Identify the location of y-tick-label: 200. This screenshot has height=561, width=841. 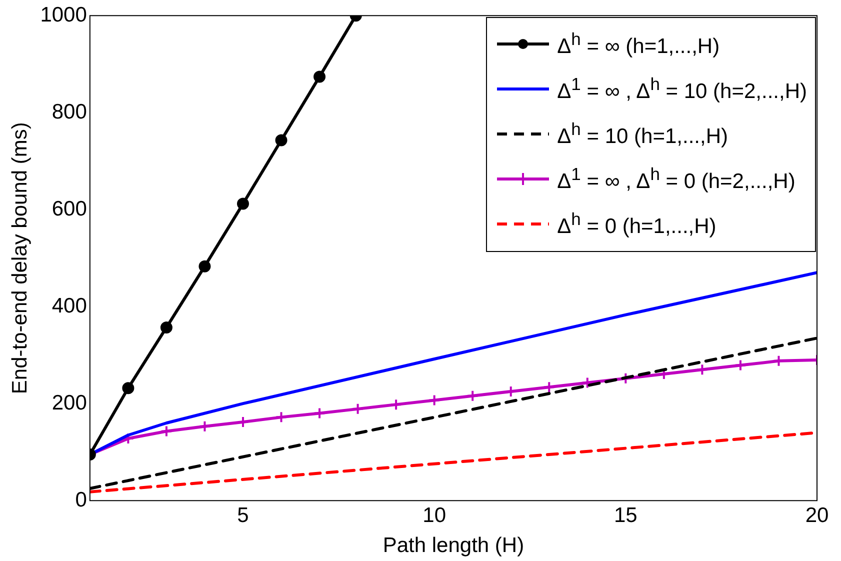
(69, 402).